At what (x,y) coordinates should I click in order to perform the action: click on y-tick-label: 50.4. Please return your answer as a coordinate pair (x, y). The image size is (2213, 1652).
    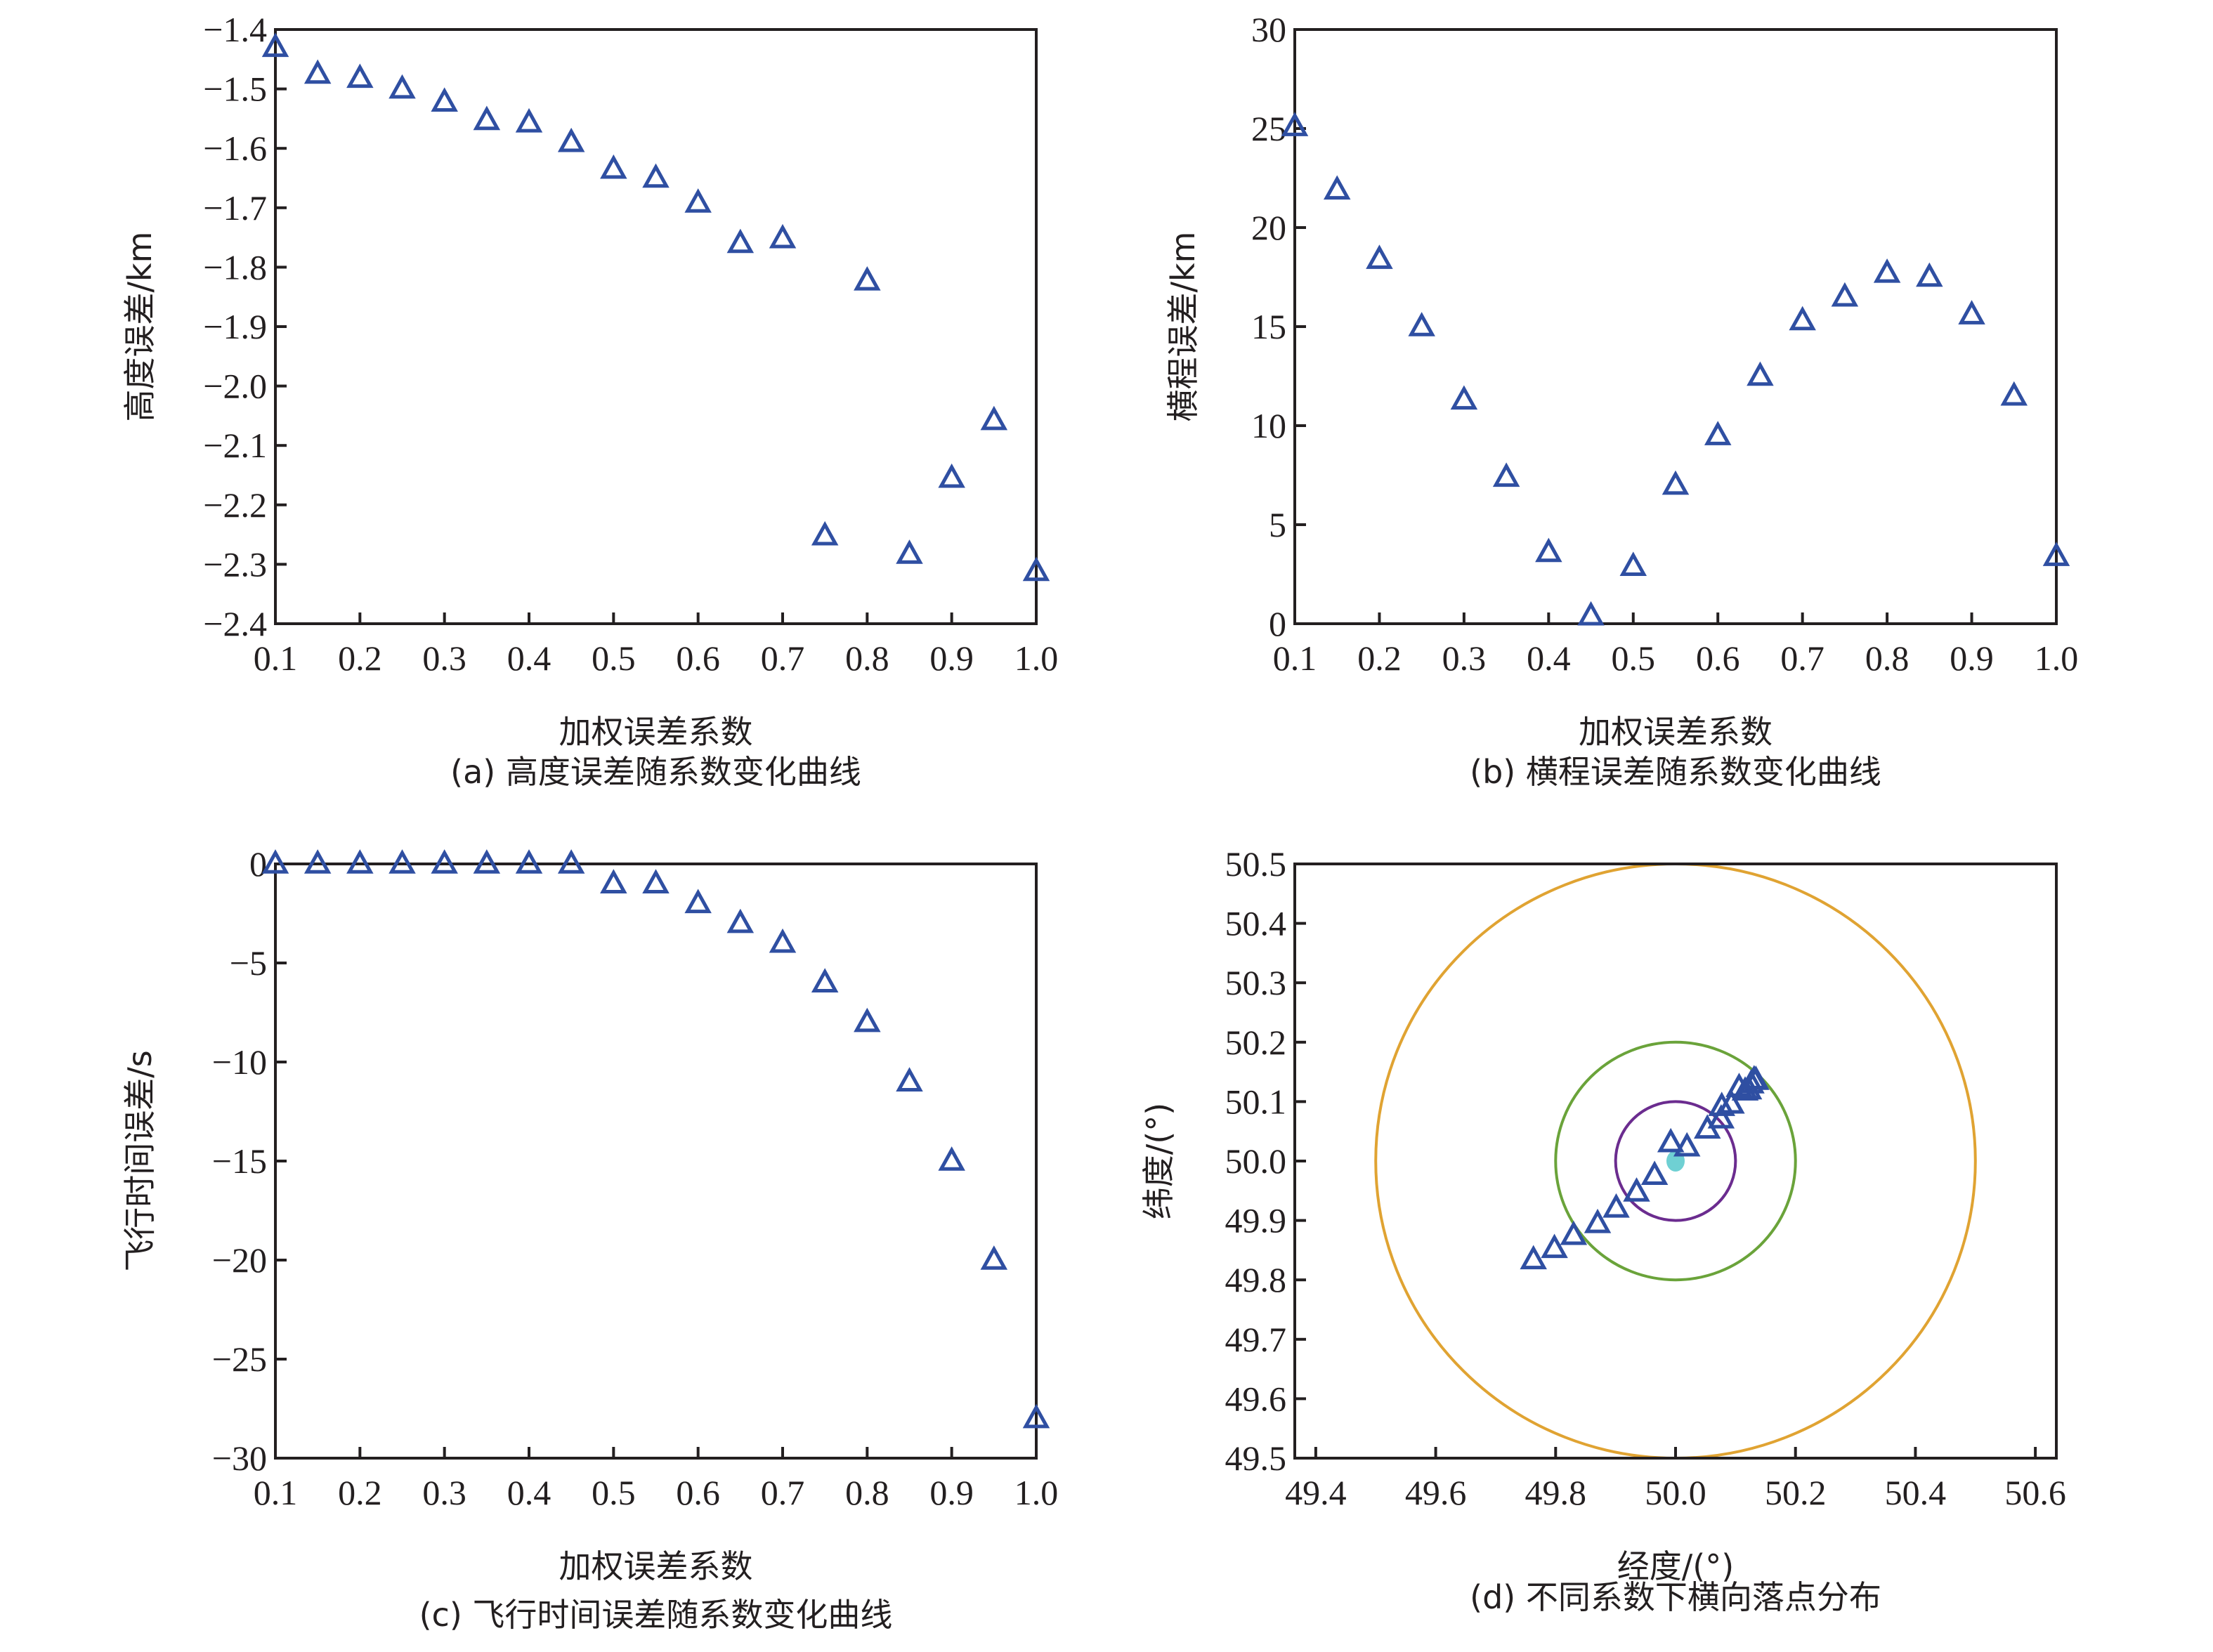
    Looking at the image, I should click on (1256, 923).